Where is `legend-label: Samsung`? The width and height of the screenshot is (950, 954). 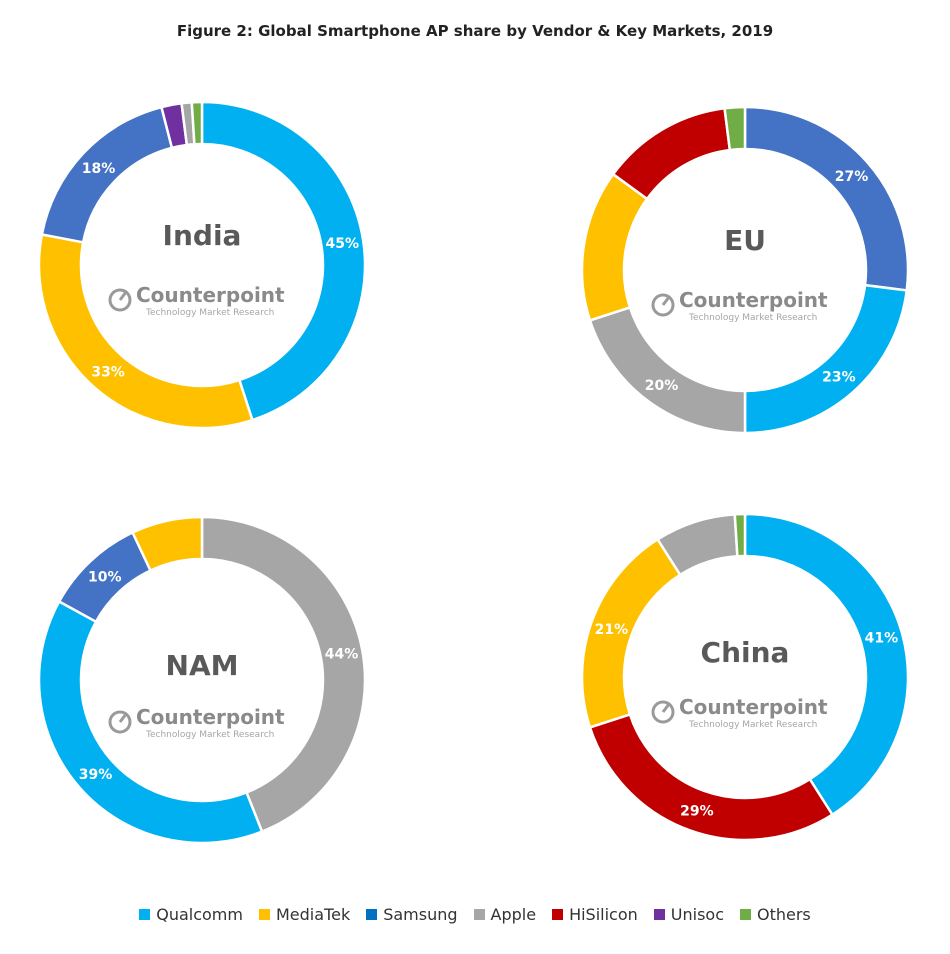 legend-label: Samsung is located at coordinates (420, 914).